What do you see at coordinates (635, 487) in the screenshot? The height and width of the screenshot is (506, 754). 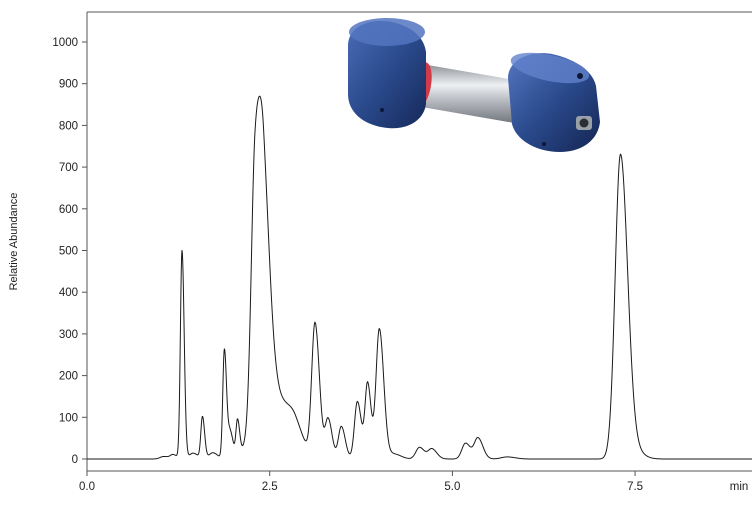 I see `x-tick-label: 7.5` at bounding box center [635, 487].